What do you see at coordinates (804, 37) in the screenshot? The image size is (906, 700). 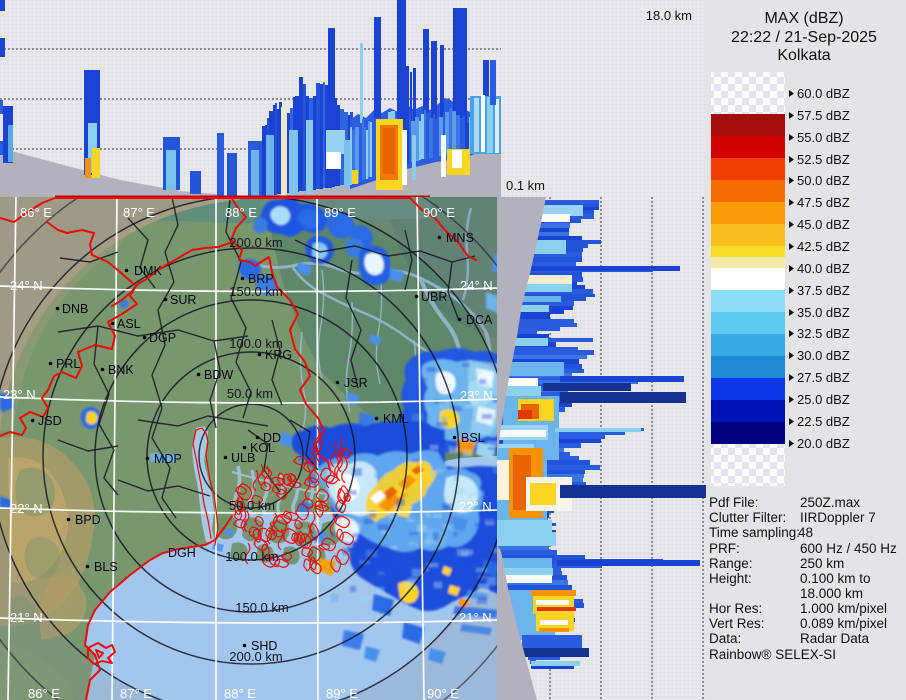 I see `svg-text: 22:22 / 21-Sep-2025` at bounding box center [804, 37].